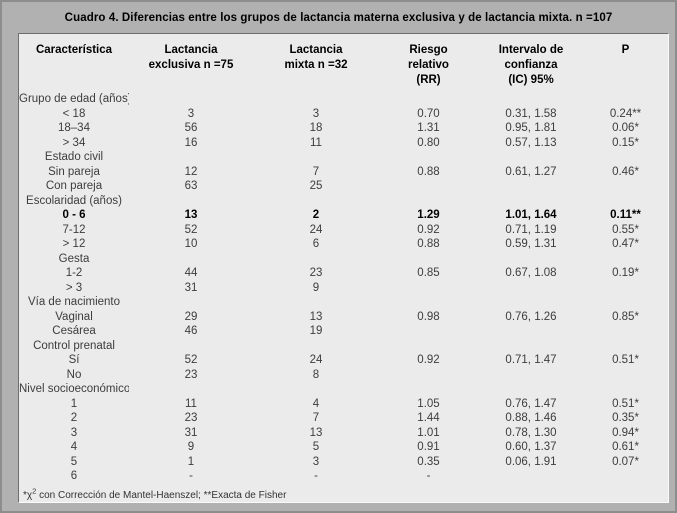 This screenshot has width=677, height=513. I want to click on header-line: exclusiva n =75, so click(191, 65).